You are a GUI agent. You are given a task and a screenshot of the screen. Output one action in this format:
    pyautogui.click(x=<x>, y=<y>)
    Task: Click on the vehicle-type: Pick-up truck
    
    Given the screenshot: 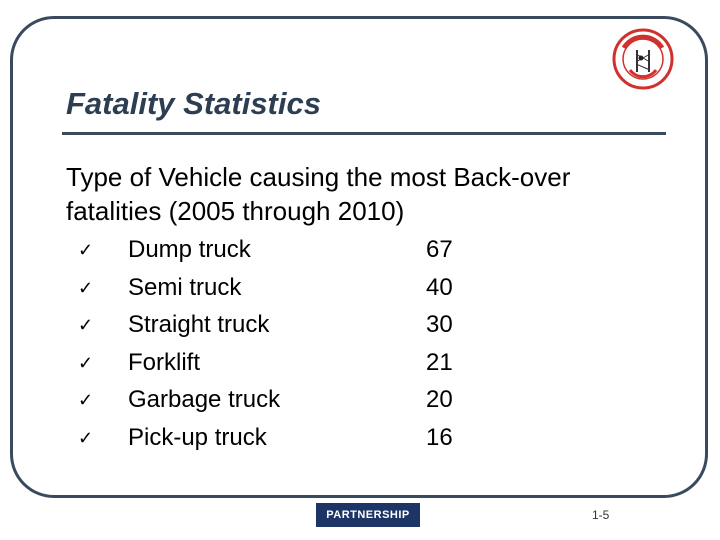 What is the action you would take?
    pyautogui.click(x=197, y=437)
    